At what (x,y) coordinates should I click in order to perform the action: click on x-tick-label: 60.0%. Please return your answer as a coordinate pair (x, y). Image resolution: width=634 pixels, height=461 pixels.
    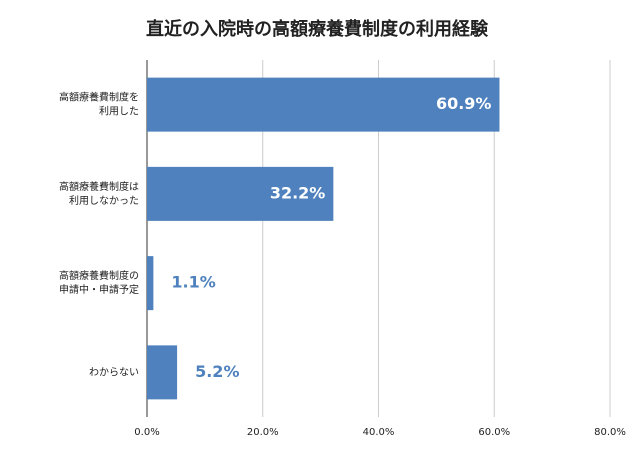
    Looking at the image, I should click on (494, 432).